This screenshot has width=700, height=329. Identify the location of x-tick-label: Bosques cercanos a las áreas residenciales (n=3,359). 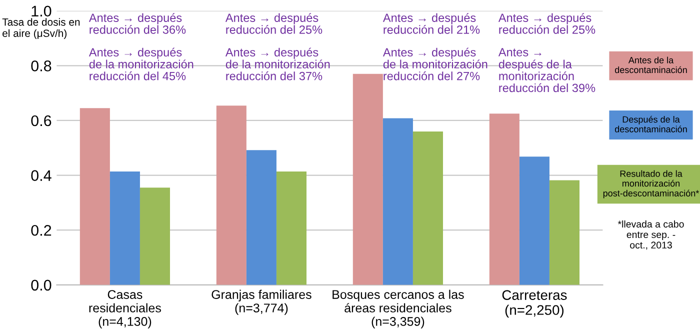
(398, 309).